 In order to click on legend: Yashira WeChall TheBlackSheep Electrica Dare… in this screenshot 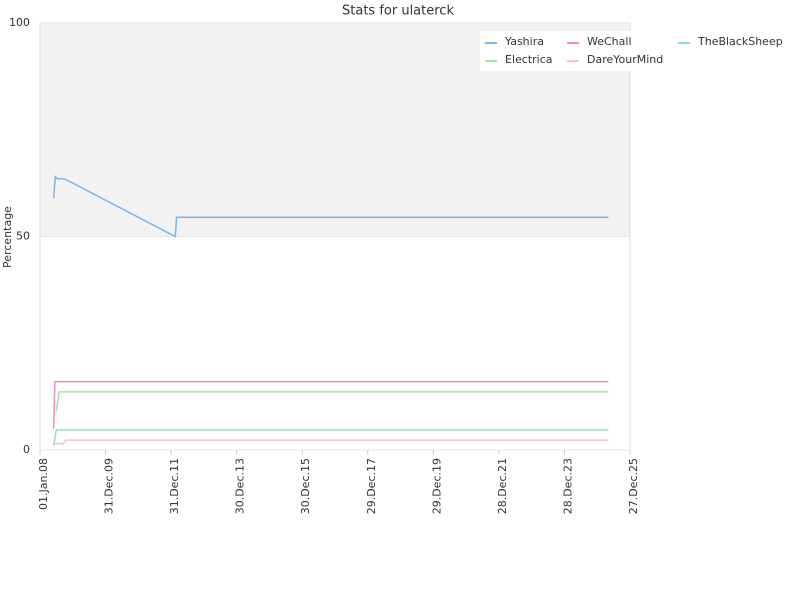, I will do `click(635, 51)`.